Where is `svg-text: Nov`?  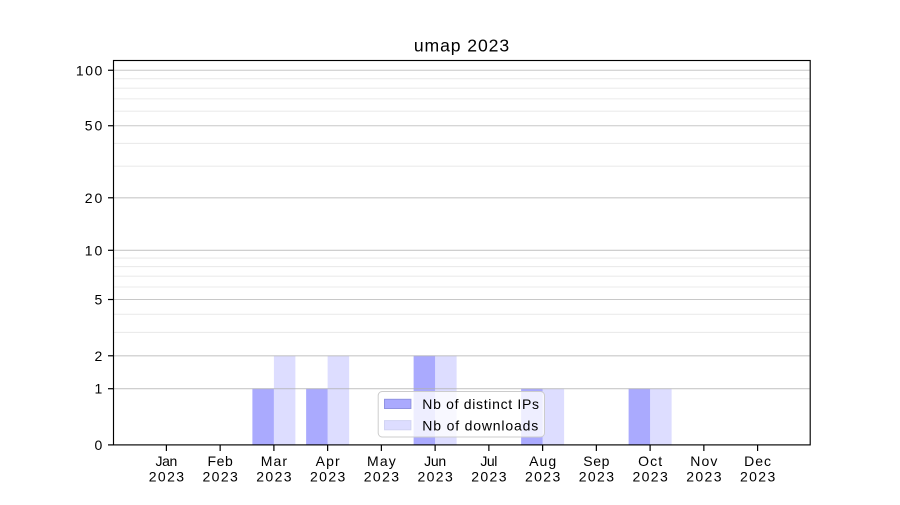
svg-text: Nov is located at coordinates (703, 461).